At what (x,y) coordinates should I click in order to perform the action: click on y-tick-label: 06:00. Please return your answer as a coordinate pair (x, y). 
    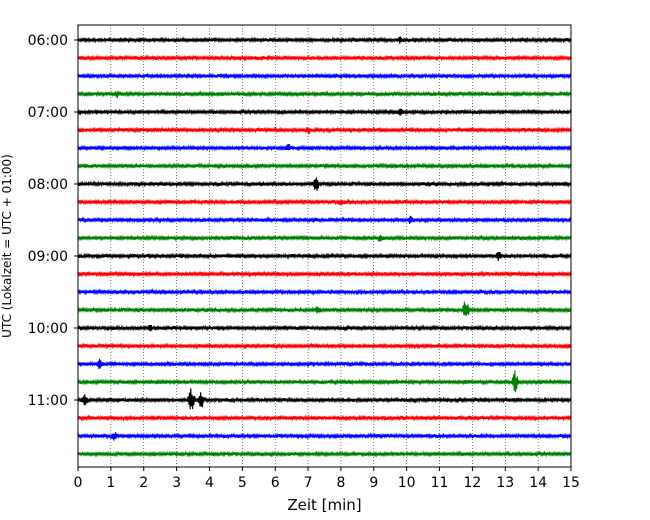
    Looking at the image, I should click on (48, 41).